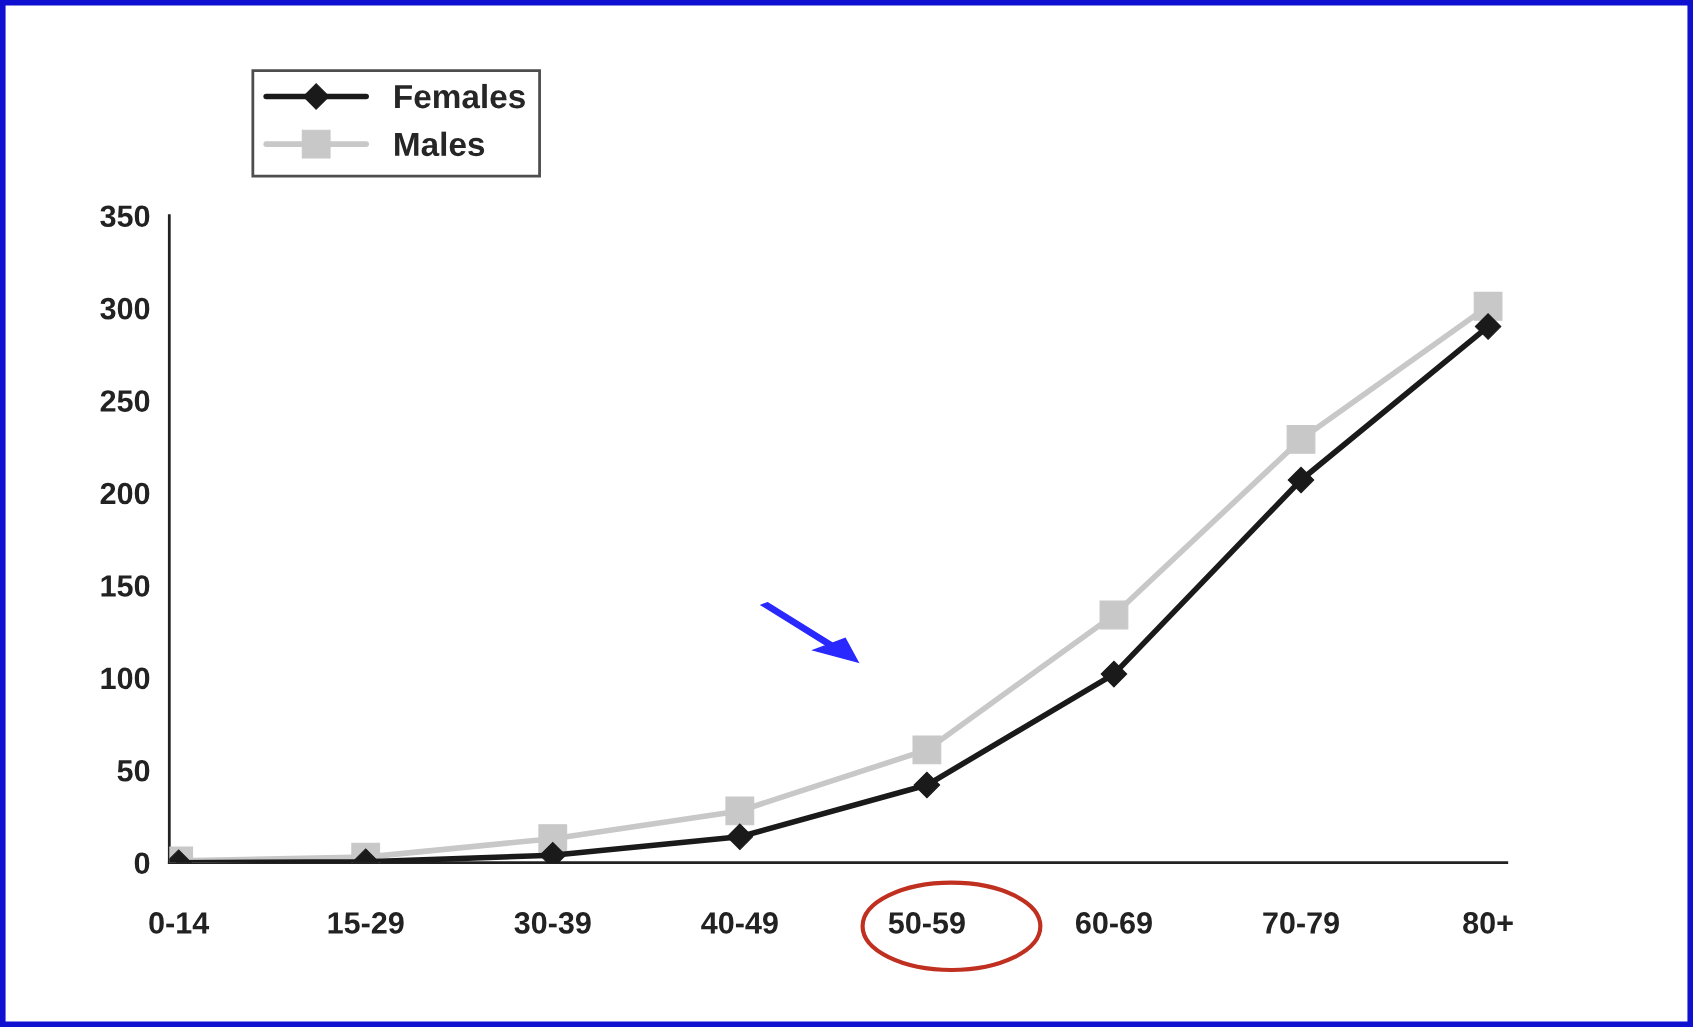 This screenshot has width=1693, height=1027. Describe the element at coordinates (440, 144) in the screenshot. I see `legend-label: Males` at that location.